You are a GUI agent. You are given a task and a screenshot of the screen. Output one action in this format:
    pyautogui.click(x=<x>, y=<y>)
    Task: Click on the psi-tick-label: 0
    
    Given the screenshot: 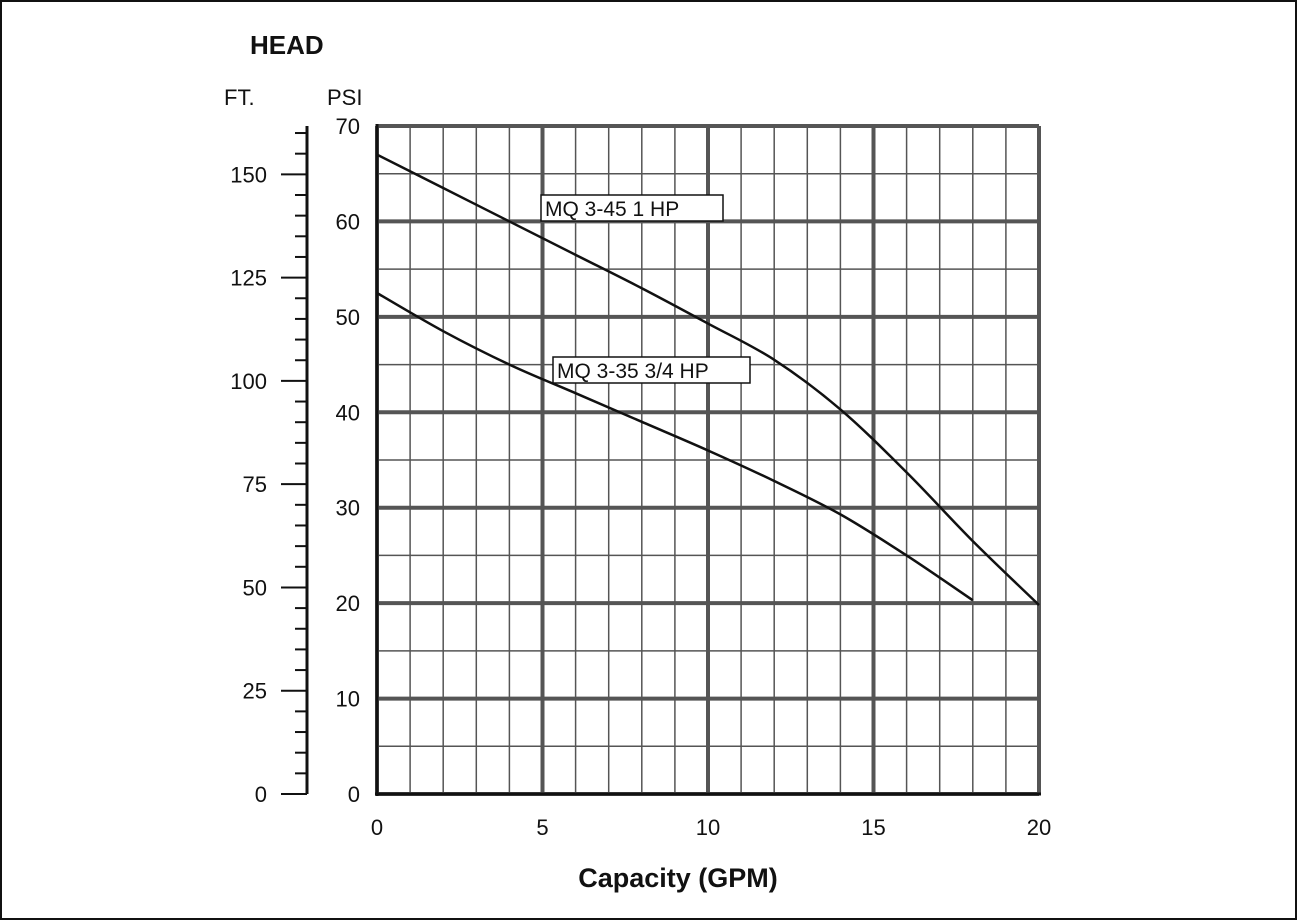 What is the action you would take?
    pyautogui.click(x=354, y=794)
    